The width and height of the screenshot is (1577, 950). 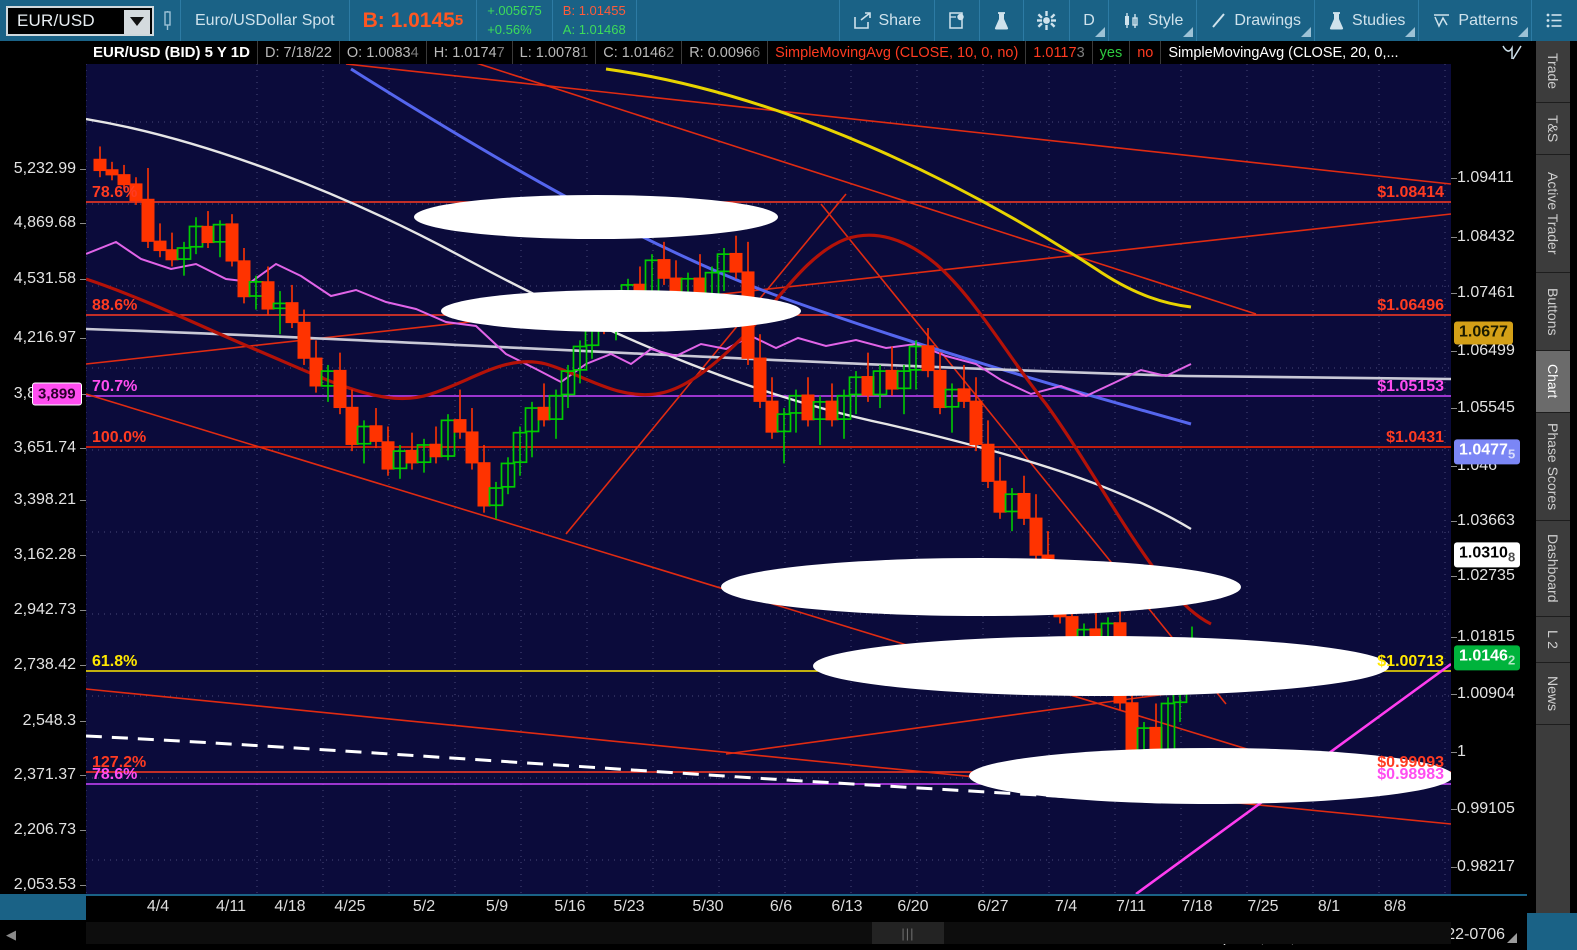 I want to click on candle-body-up, so click(x=904, y=380).